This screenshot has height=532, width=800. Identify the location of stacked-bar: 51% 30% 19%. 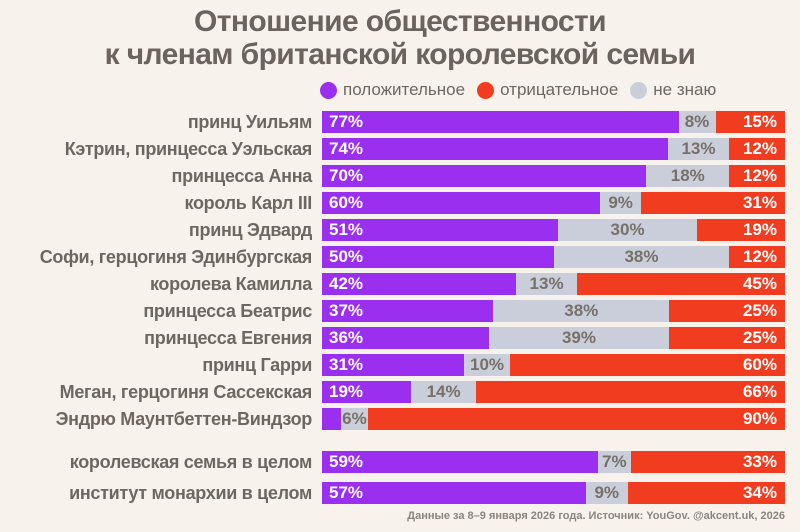
(553, 230).